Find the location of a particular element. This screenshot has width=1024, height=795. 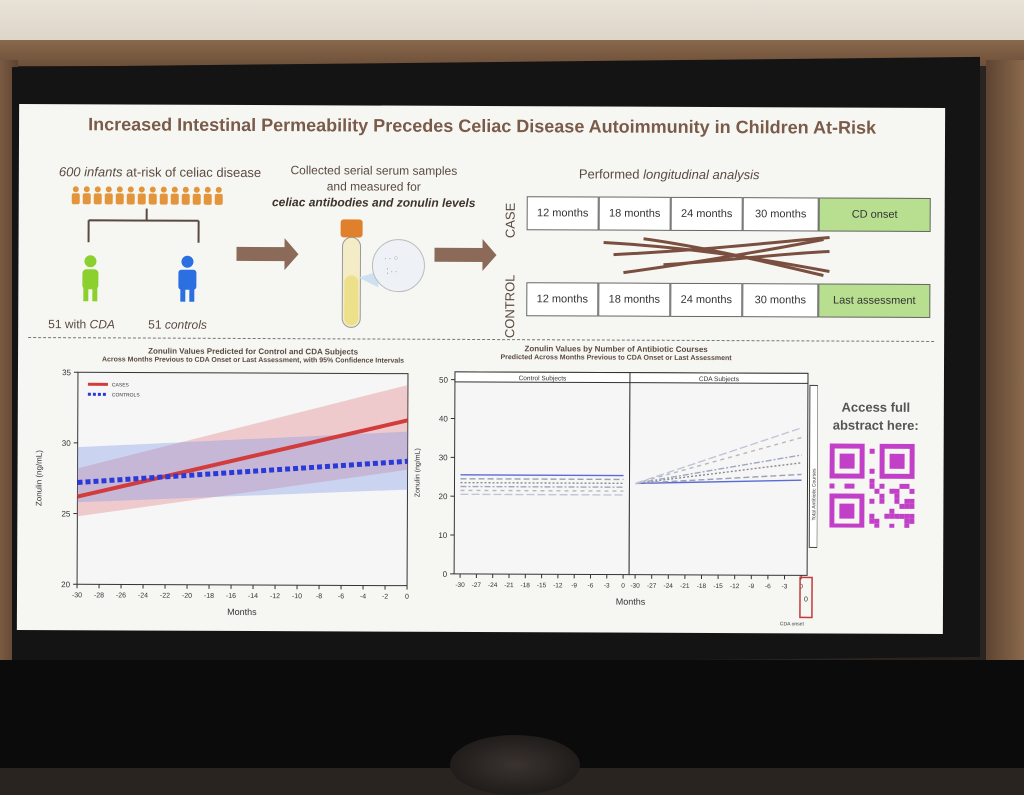

wall-panel-right is located at coordinates (1005, 380).